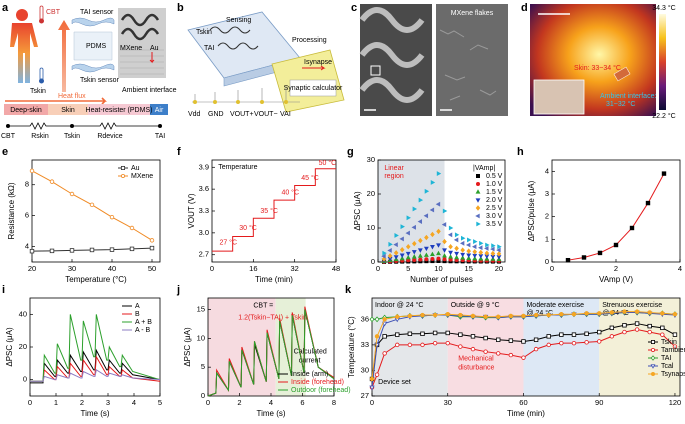 The image size is (685, 424). I want to click on annotation: Temperature, so click(237, 167).